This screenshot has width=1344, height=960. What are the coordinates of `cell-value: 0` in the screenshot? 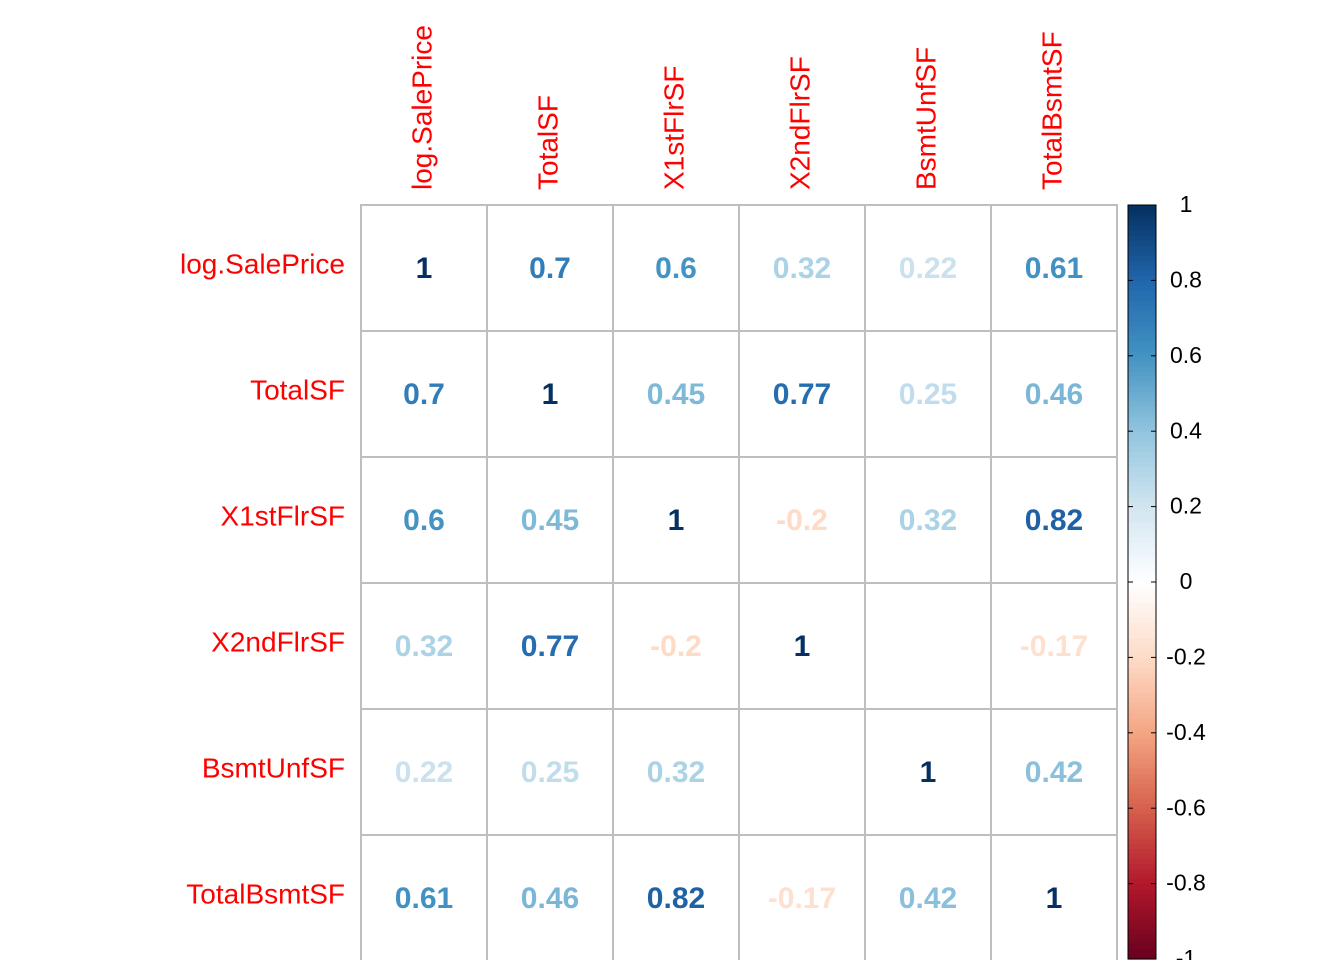 It's located at (928, 646).